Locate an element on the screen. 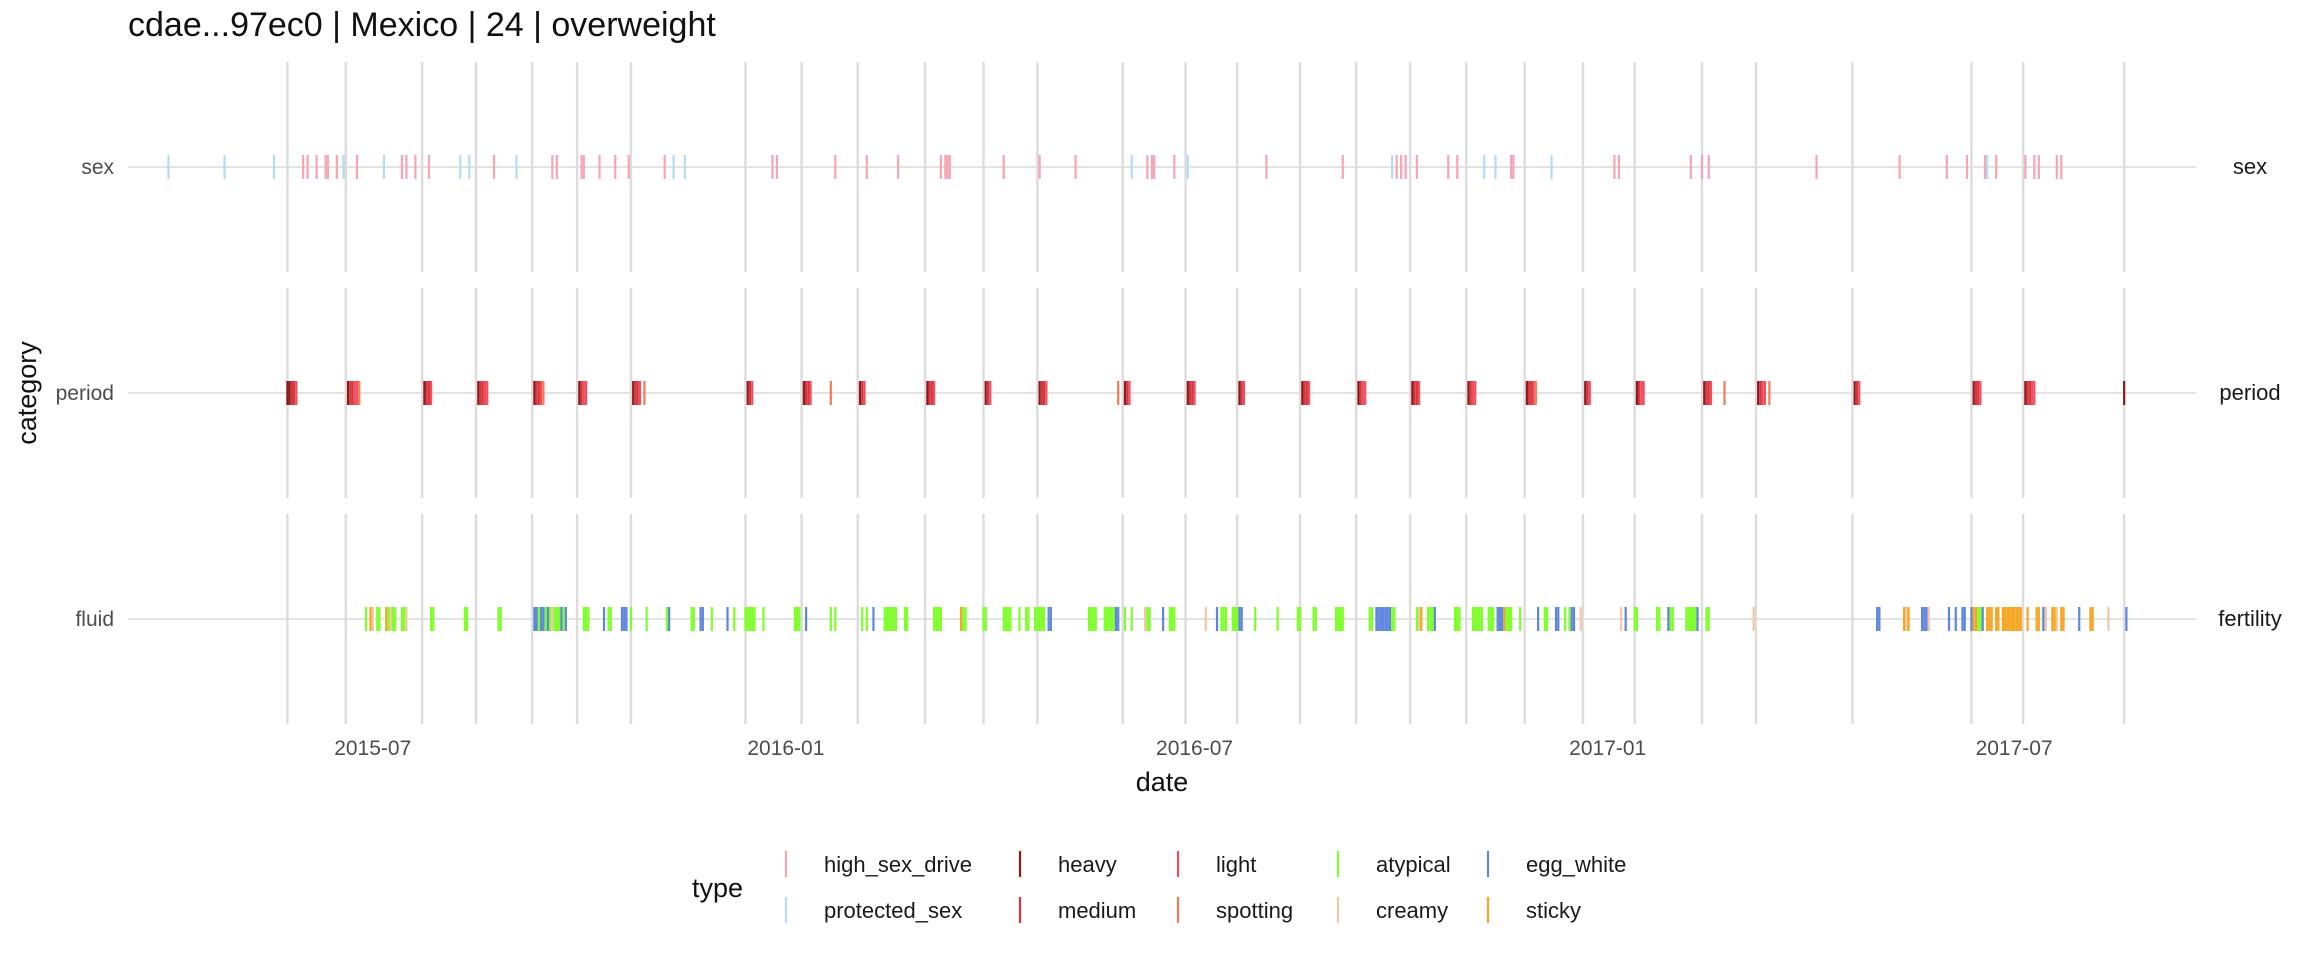 This screenshot has height=960, width=2304. legend-label: atypical is located at coordinates (1413, 864).